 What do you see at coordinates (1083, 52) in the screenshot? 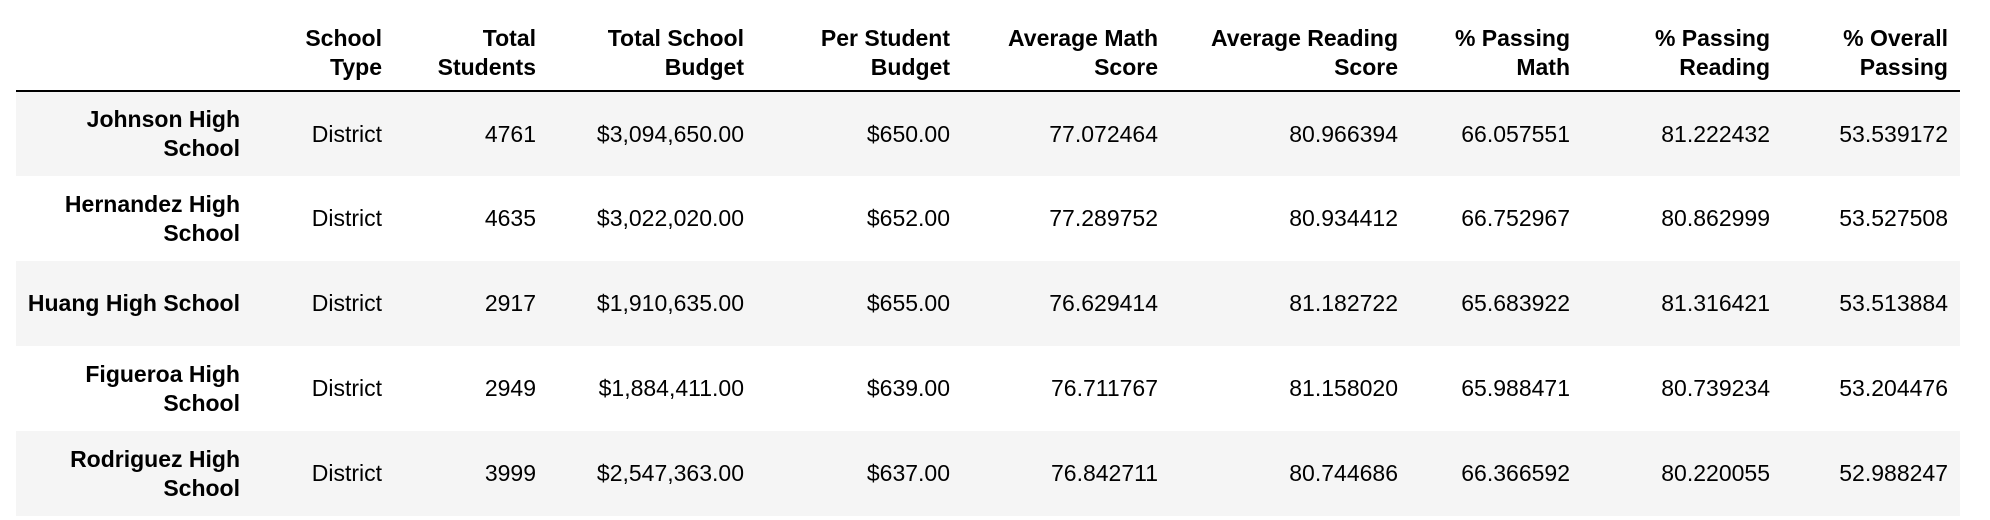
I see `column-header-average-math-score: Average Math Score` at bounding box center [1083, 52].